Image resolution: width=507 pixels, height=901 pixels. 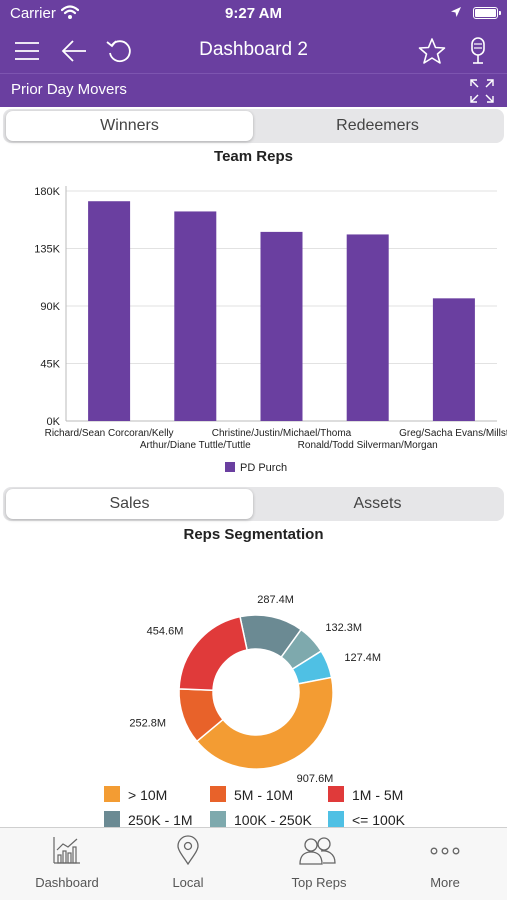 What do you see at coordinates (273, 820) in the screenshot?
I see `legend-label: 100K - 250K` at bounding box center [273, 820].